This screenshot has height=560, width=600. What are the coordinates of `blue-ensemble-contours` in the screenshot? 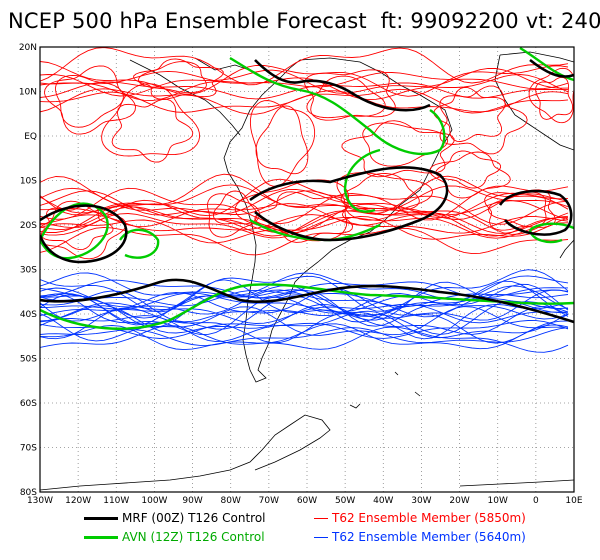 It's located at (304, 311).